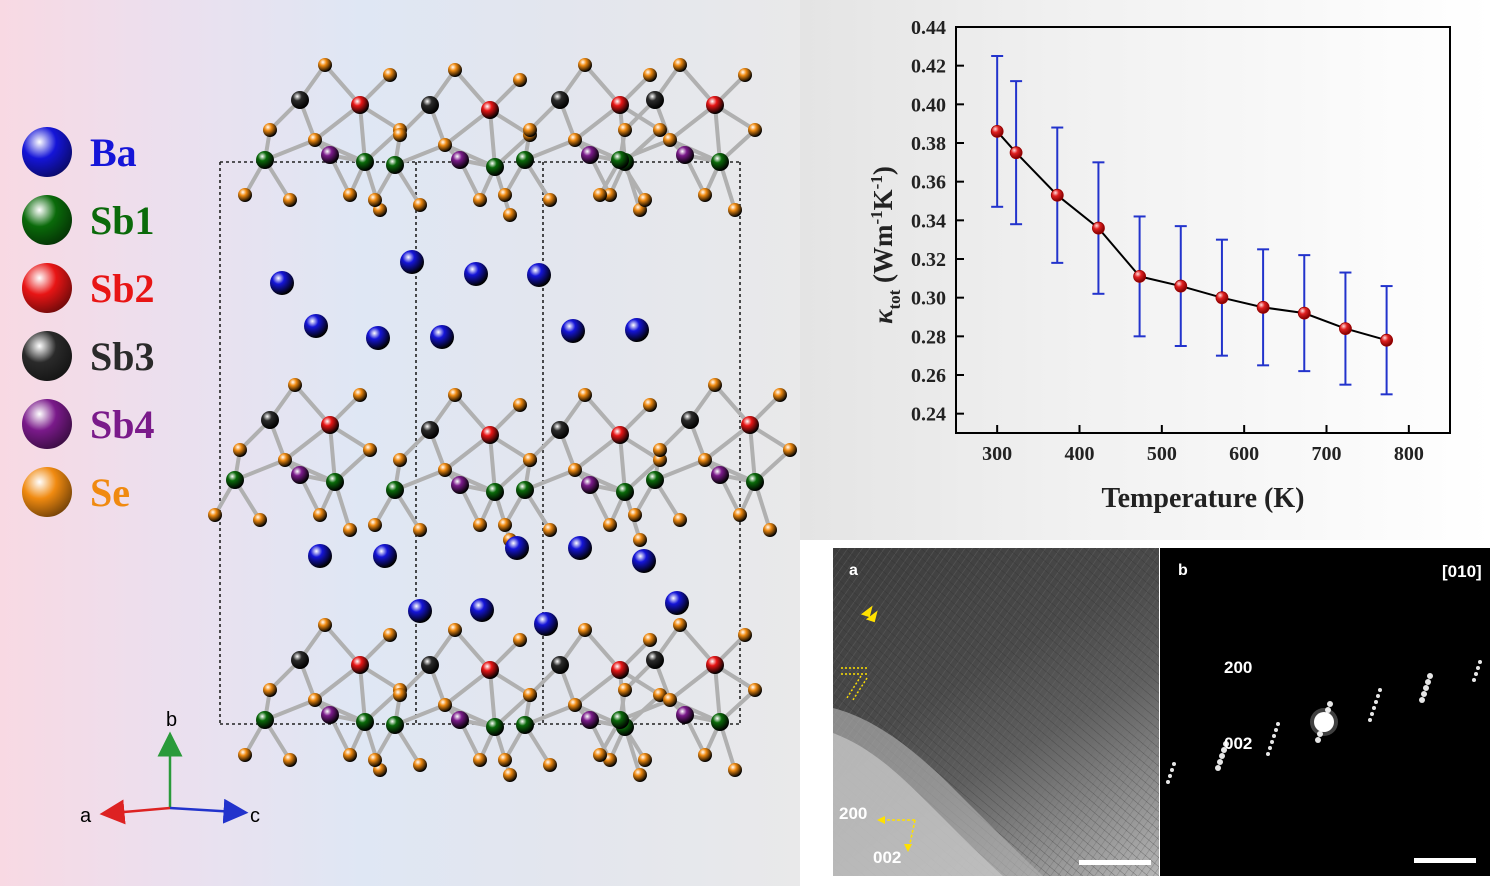  Describe the element at coordinates (928, 67) in the screenshot. I see `y-tick-label: 0.42` at that location.